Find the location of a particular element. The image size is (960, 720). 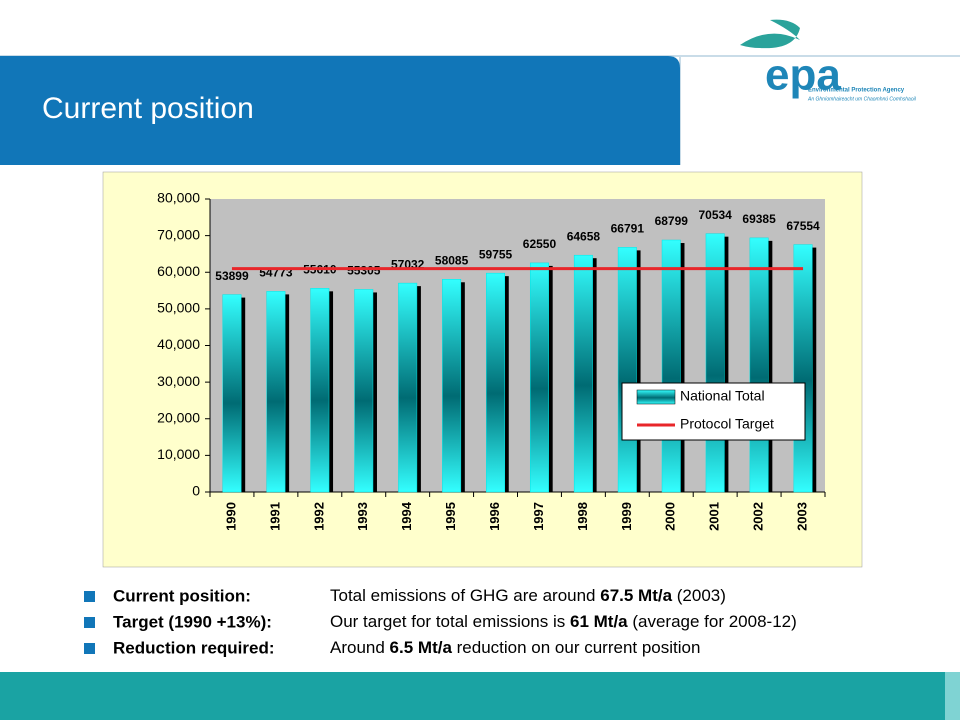

data-label: 59755 is located at coordinates (496, 254).